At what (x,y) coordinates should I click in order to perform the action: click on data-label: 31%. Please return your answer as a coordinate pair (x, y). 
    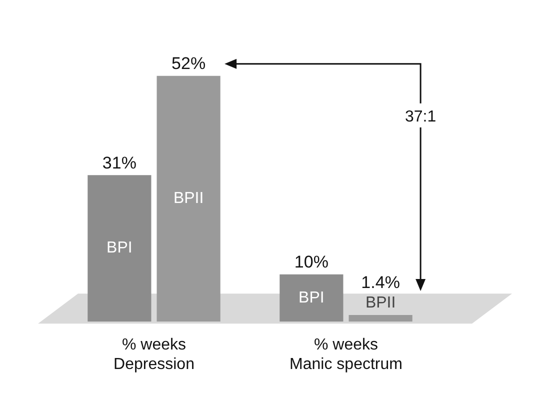
    Looking at the image, I should click on (119, 162).